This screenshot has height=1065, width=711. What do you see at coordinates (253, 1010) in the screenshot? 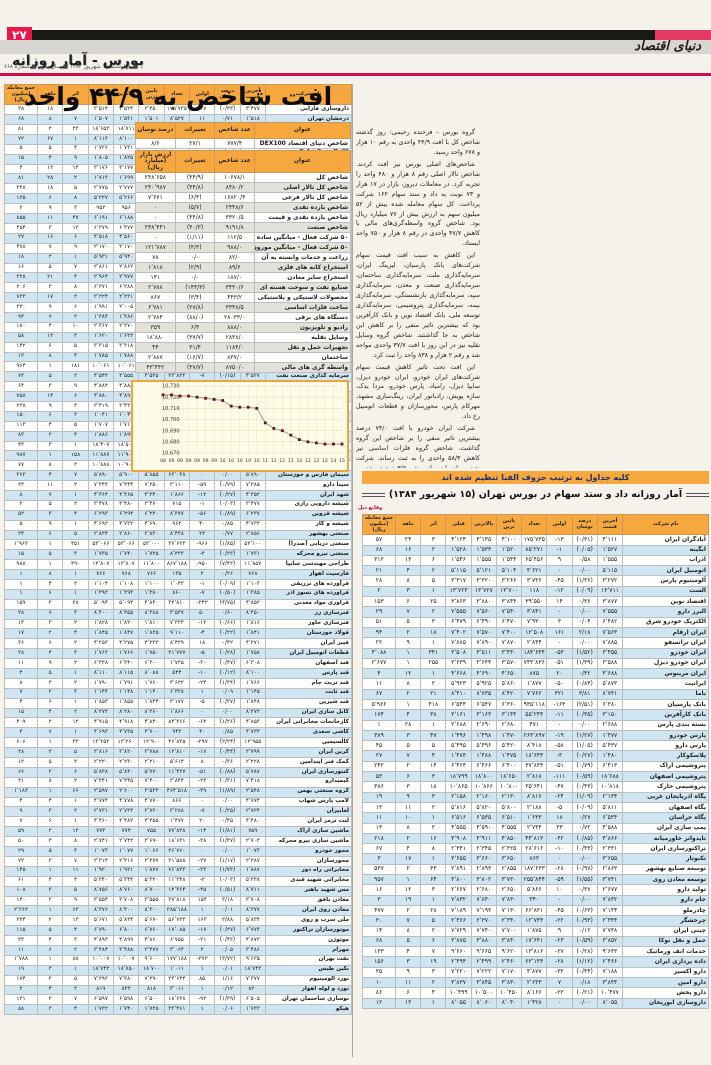
I see `value-cell: ۱٬۷۳۳` at bounding box center [253, 1010].